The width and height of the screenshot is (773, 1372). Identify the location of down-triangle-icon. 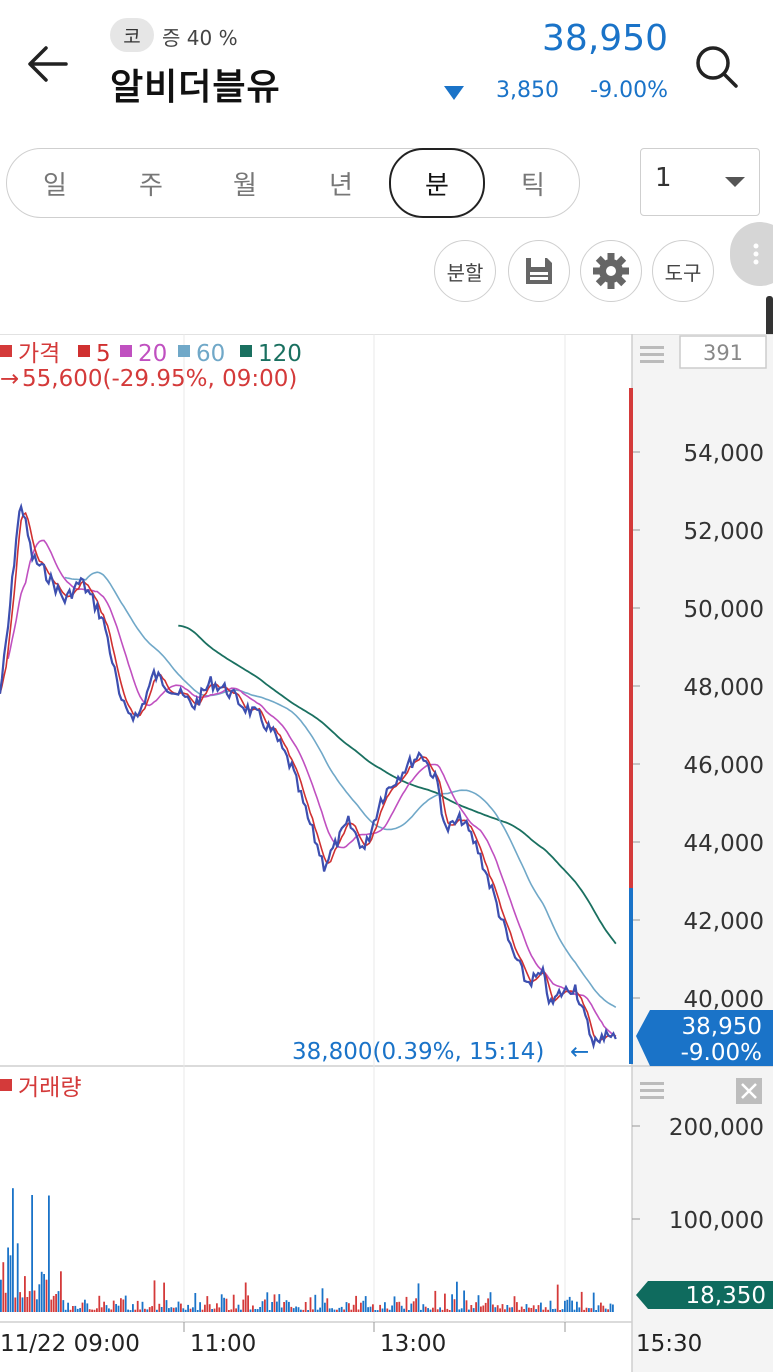
(454, 93).